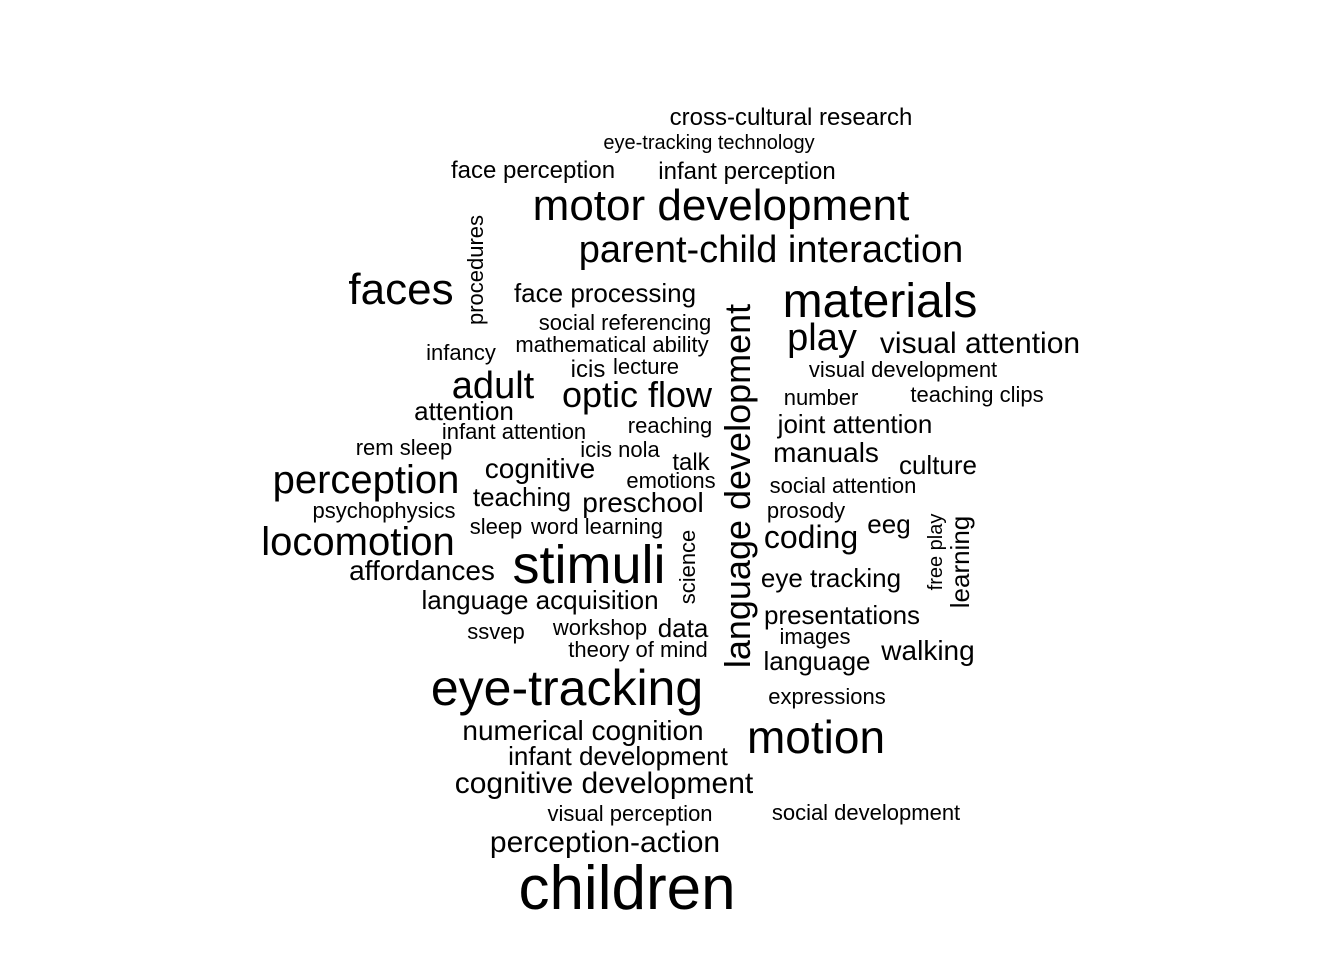  What do you see at coordinates (533, 170) in the screenshot?
I see `word-face-perception: face perception` at bounding box center [533, 170].